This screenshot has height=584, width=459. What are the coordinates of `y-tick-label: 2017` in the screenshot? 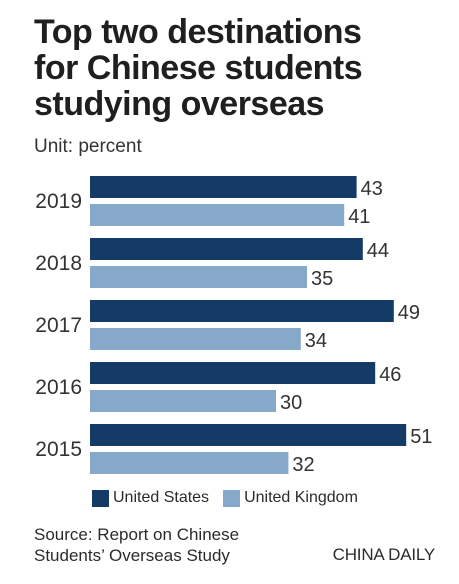 It's located at (58, 325).